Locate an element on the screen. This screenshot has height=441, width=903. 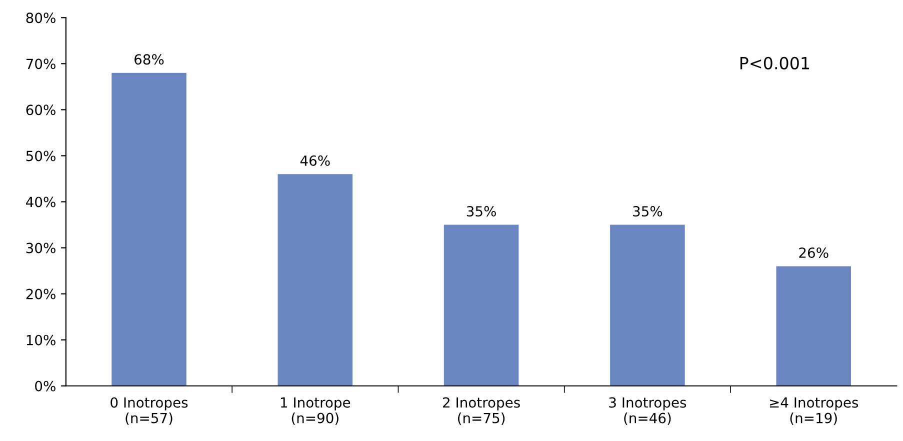
data-label: 68% is located at coordinates (149, 59).